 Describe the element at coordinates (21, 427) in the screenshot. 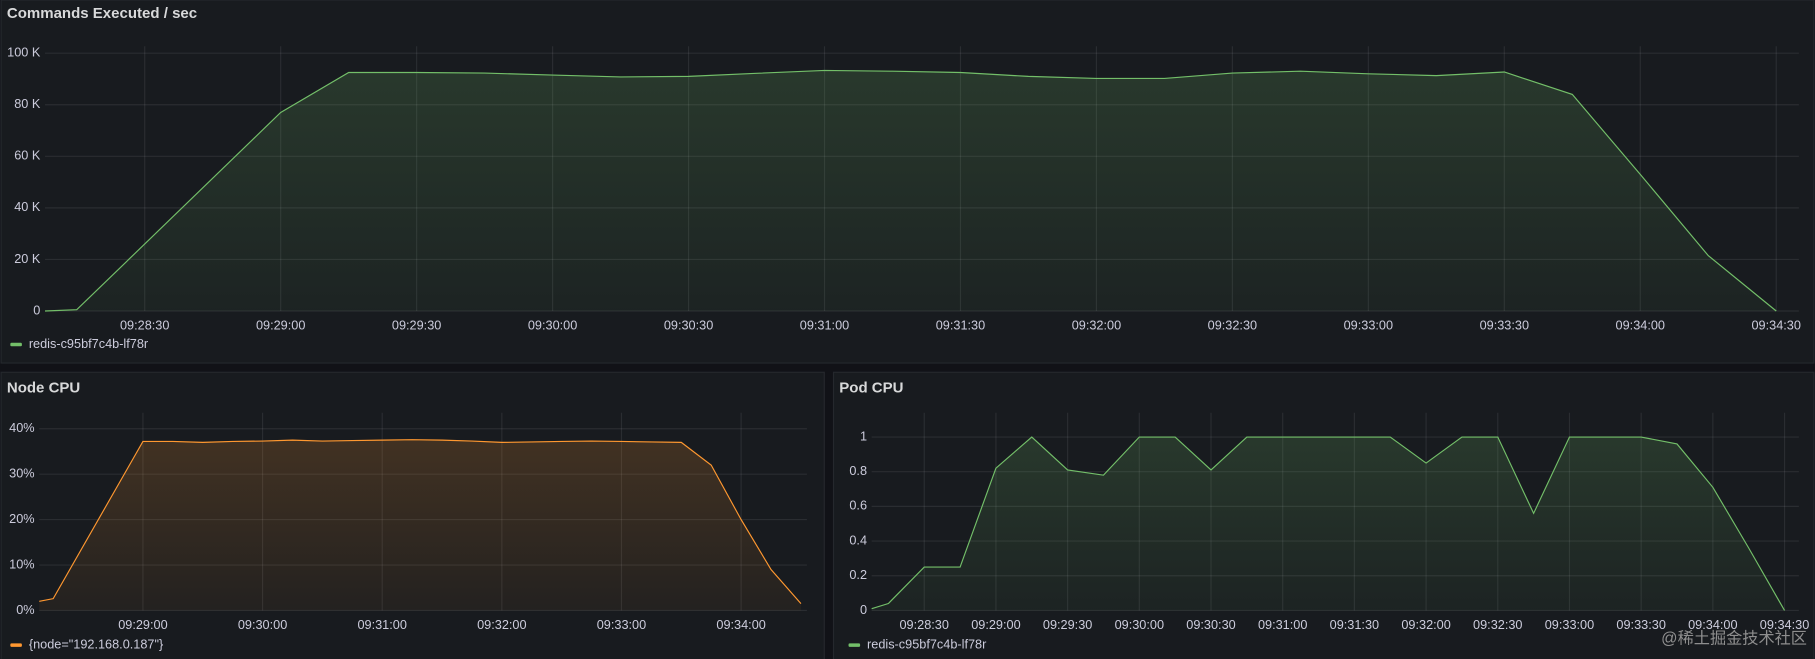

I see `y-tick-label: 40%` at that location.